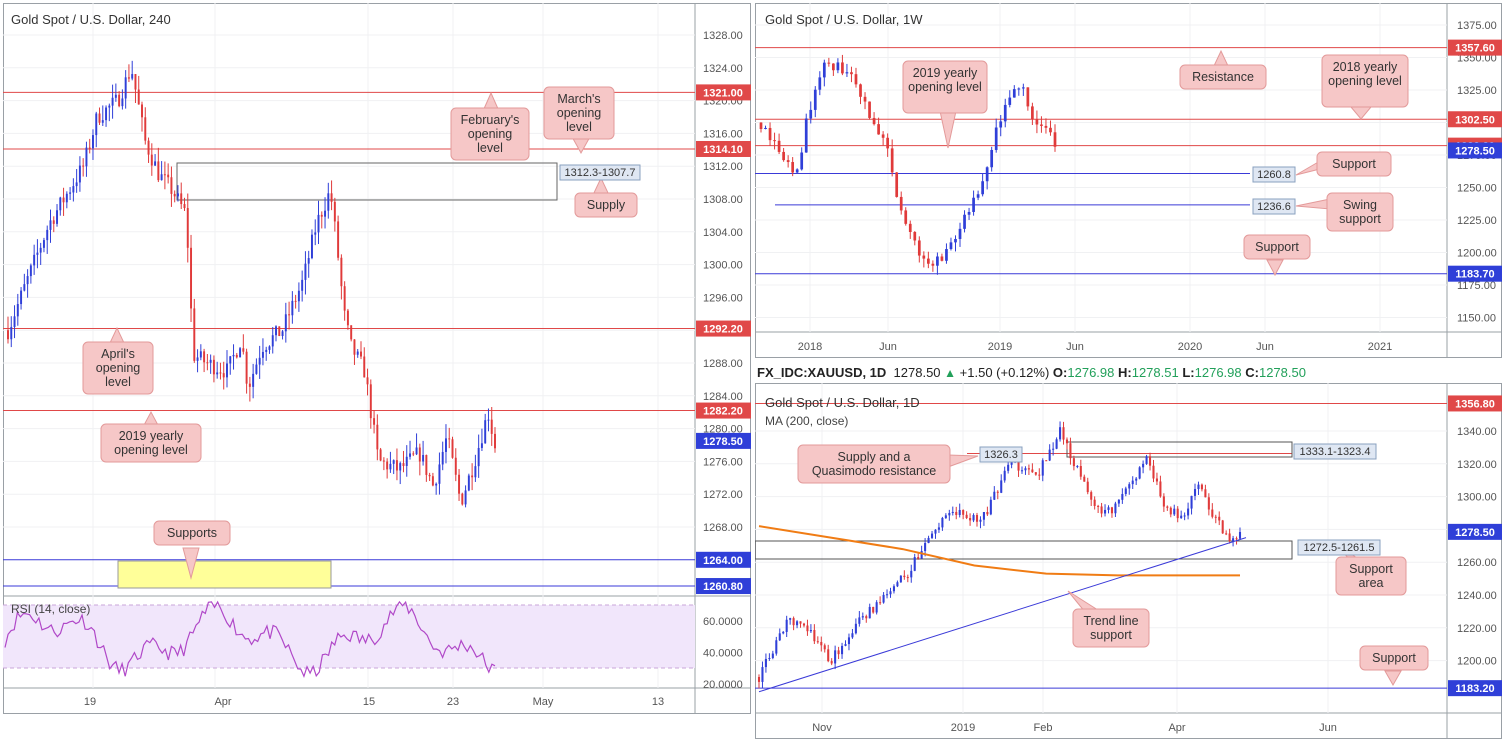  I want to click on ticker-l-label: L:, so click(1188, 372).